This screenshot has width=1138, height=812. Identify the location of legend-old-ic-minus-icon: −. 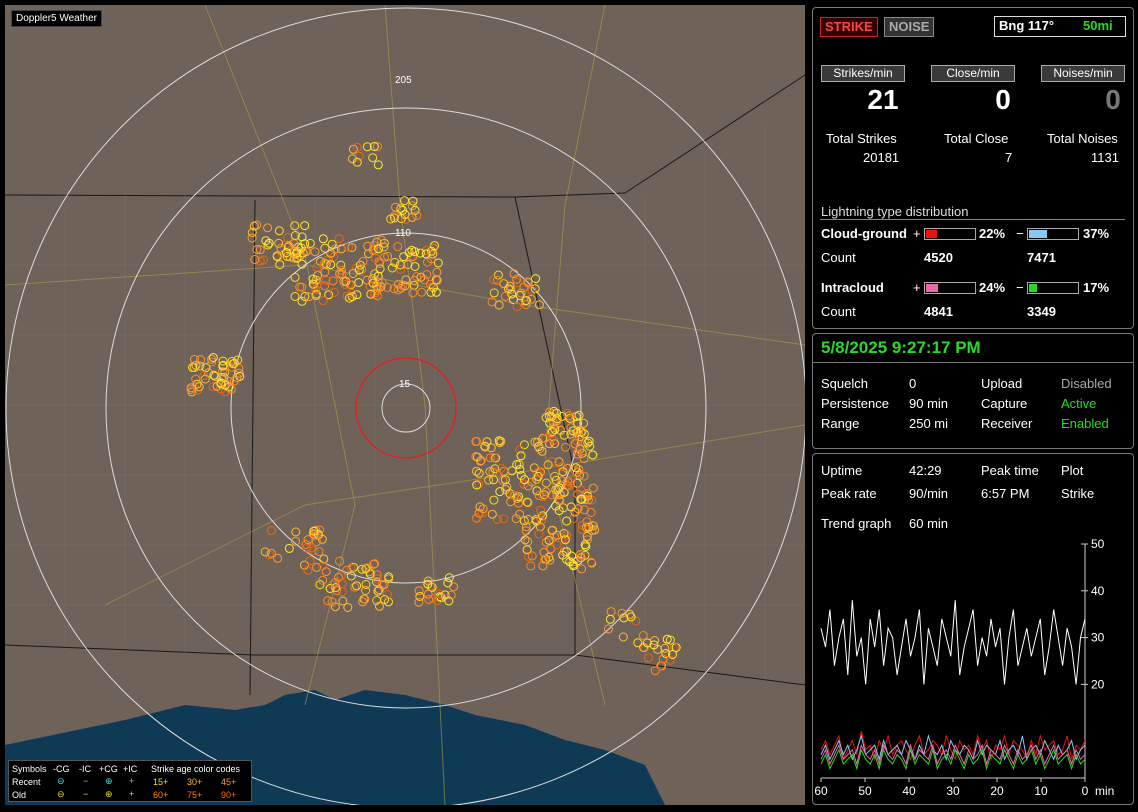
(86, 794).